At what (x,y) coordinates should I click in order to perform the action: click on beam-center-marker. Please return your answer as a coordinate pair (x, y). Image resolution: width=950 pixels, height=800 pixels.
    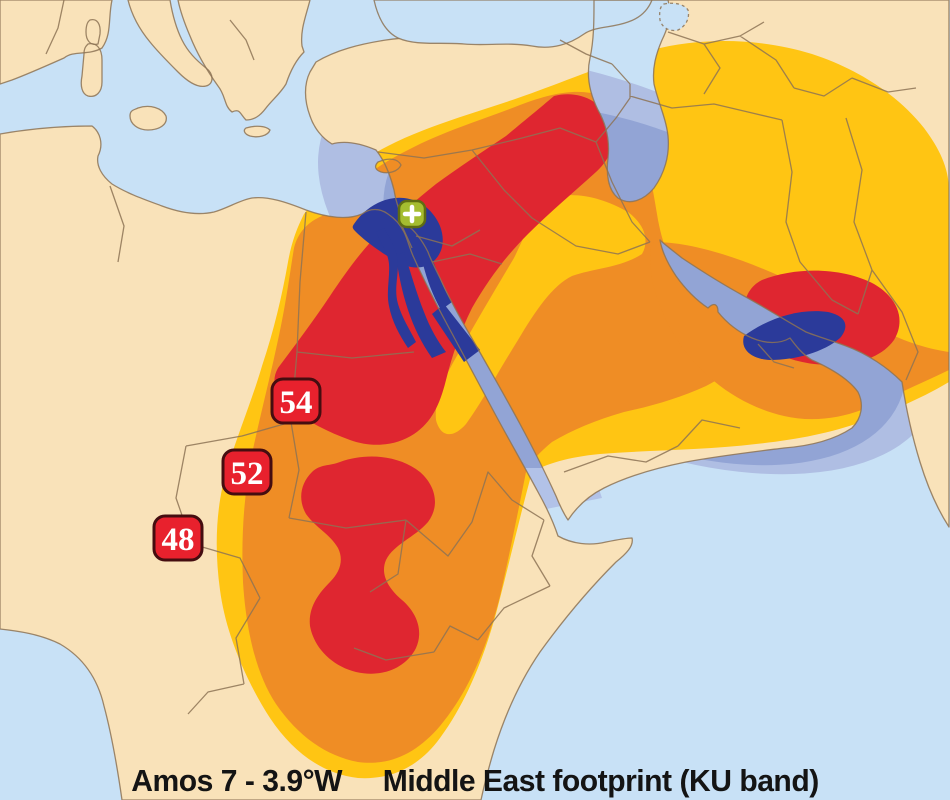
    Looking at the image, I should click on (412, 214).